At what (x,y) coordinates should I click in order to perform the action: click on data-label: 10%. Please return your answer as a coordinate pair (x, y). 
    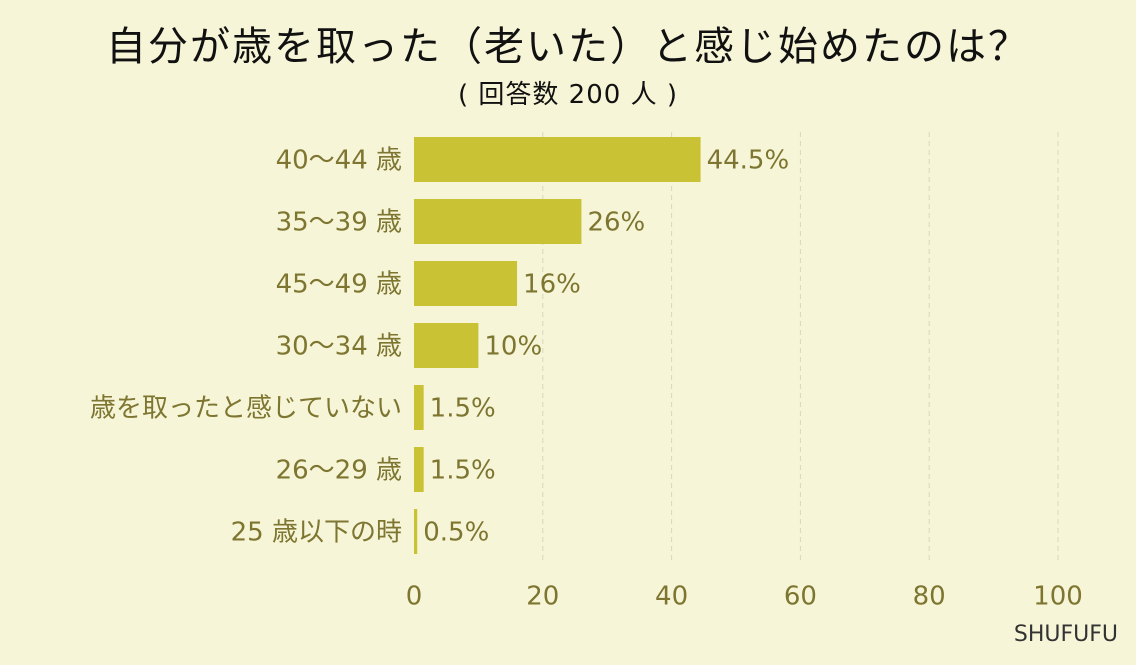
    Looking at the image, I should click on (513, 347).